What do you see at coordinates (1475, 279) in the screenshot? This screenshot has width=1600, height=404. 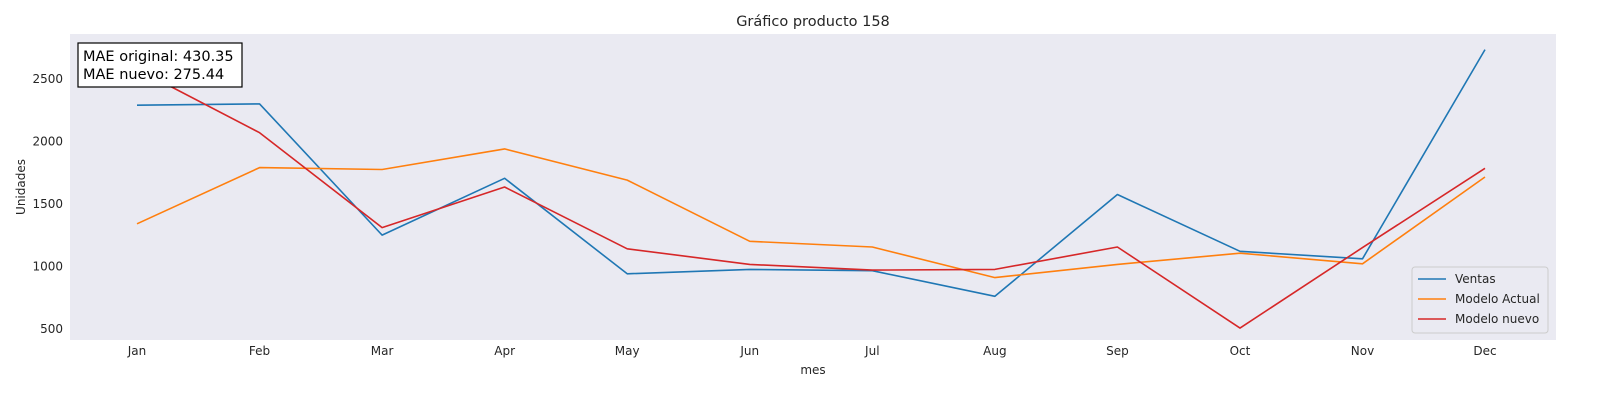 I see `legend-label: Ventas` at bounding box center [1475, 279].